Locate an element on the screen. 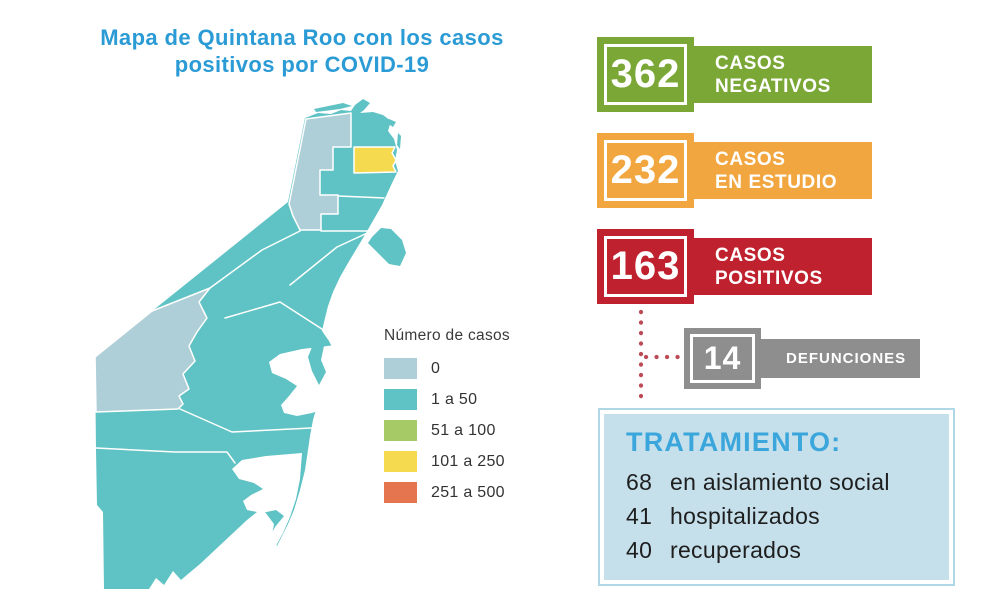 Image resolution: width=1000 pixels, height=600 pixels. map-bay-espiritu-santo is located at coordinates (267, 499).